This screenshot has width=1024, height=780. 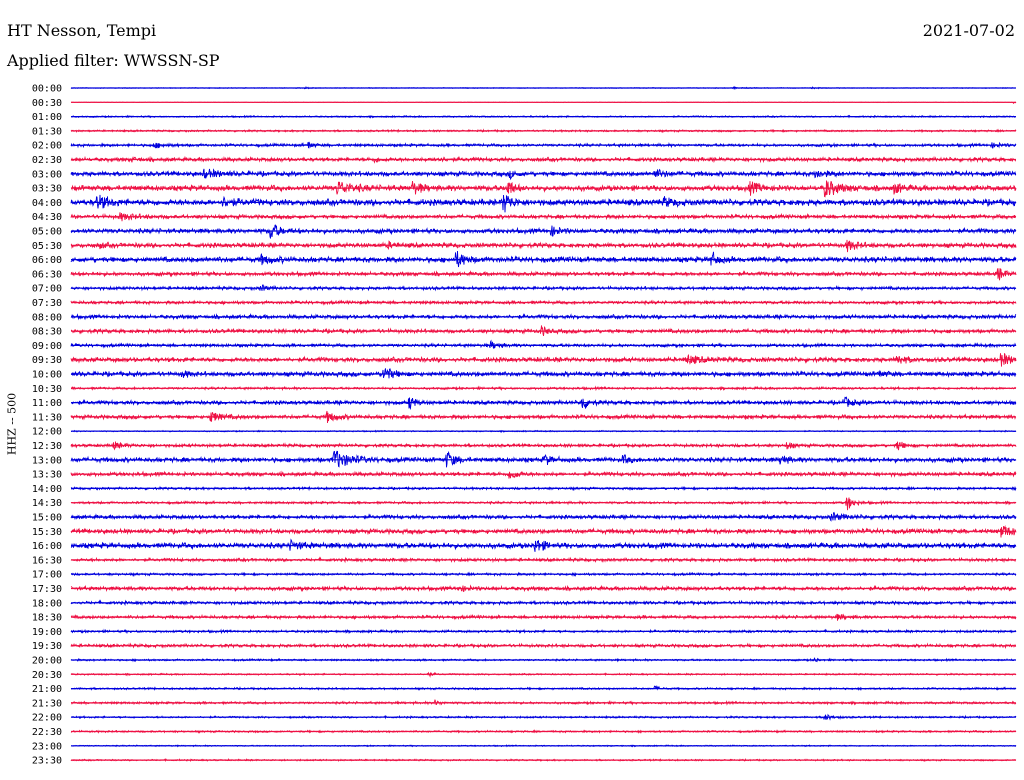 What do you see at coordinates (47, 289) in the screenshot?
I see `row-time-label: 07:00` at bounding box center [47, 289].